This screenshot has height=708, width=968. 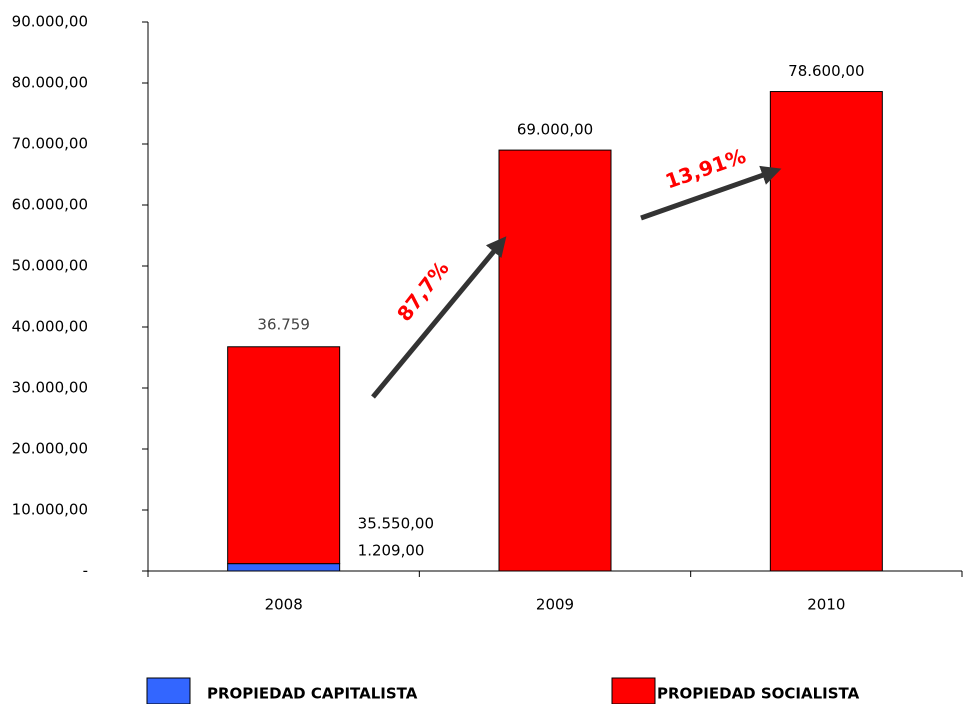 What do you see at coordinates (423, 290) in the screenshot?
I see `annotation: 87,7%` at bounding box center [423, 290].